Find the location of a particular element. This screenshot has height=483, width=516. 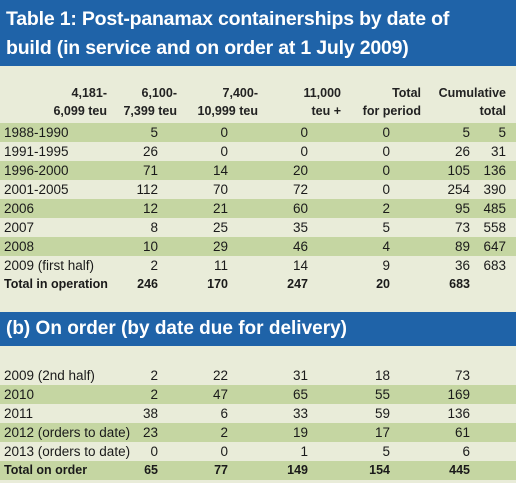

table-row: 2013 (orders to date) 0 0 1 5 6 is located at coordinates (258, 451).